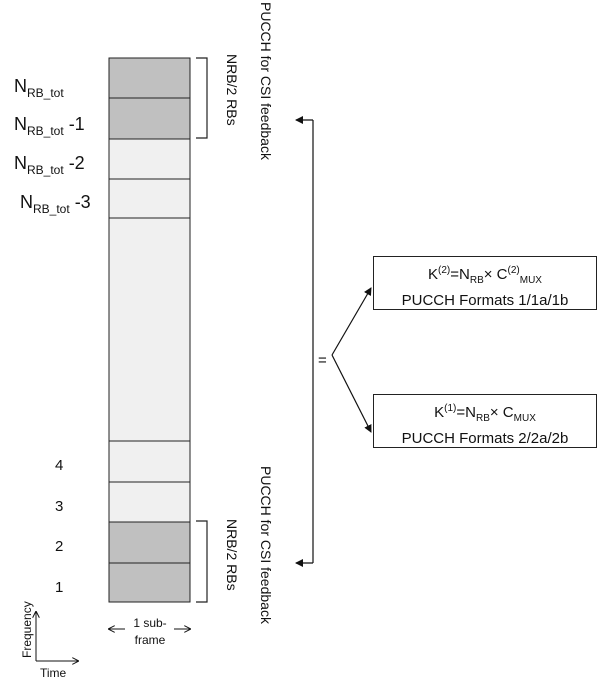 This screenshot has height=683, width=605. I want to click on bracket-bottom, so click(202, 561).